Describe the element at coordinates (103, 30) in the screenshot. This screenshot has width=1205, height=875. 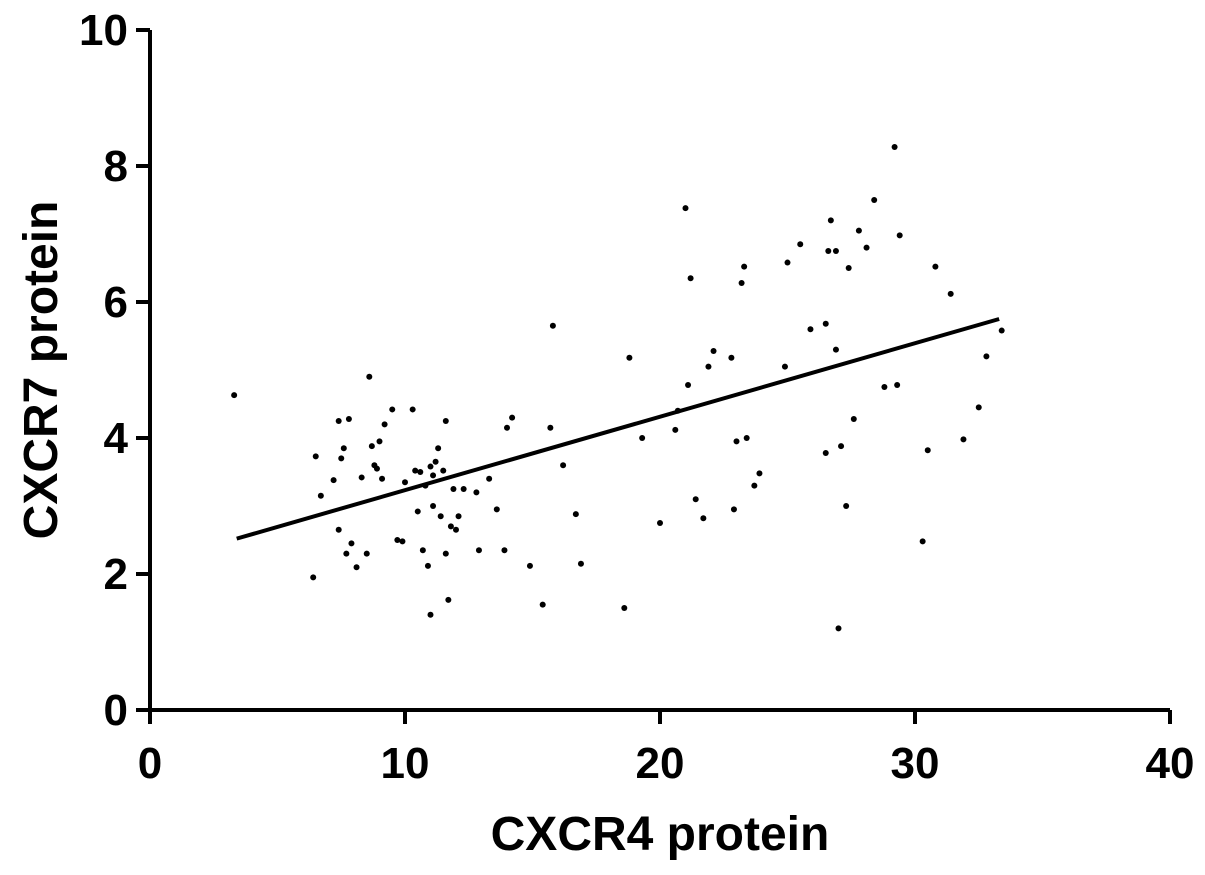
I see `y-tick-label: 10` at that location.